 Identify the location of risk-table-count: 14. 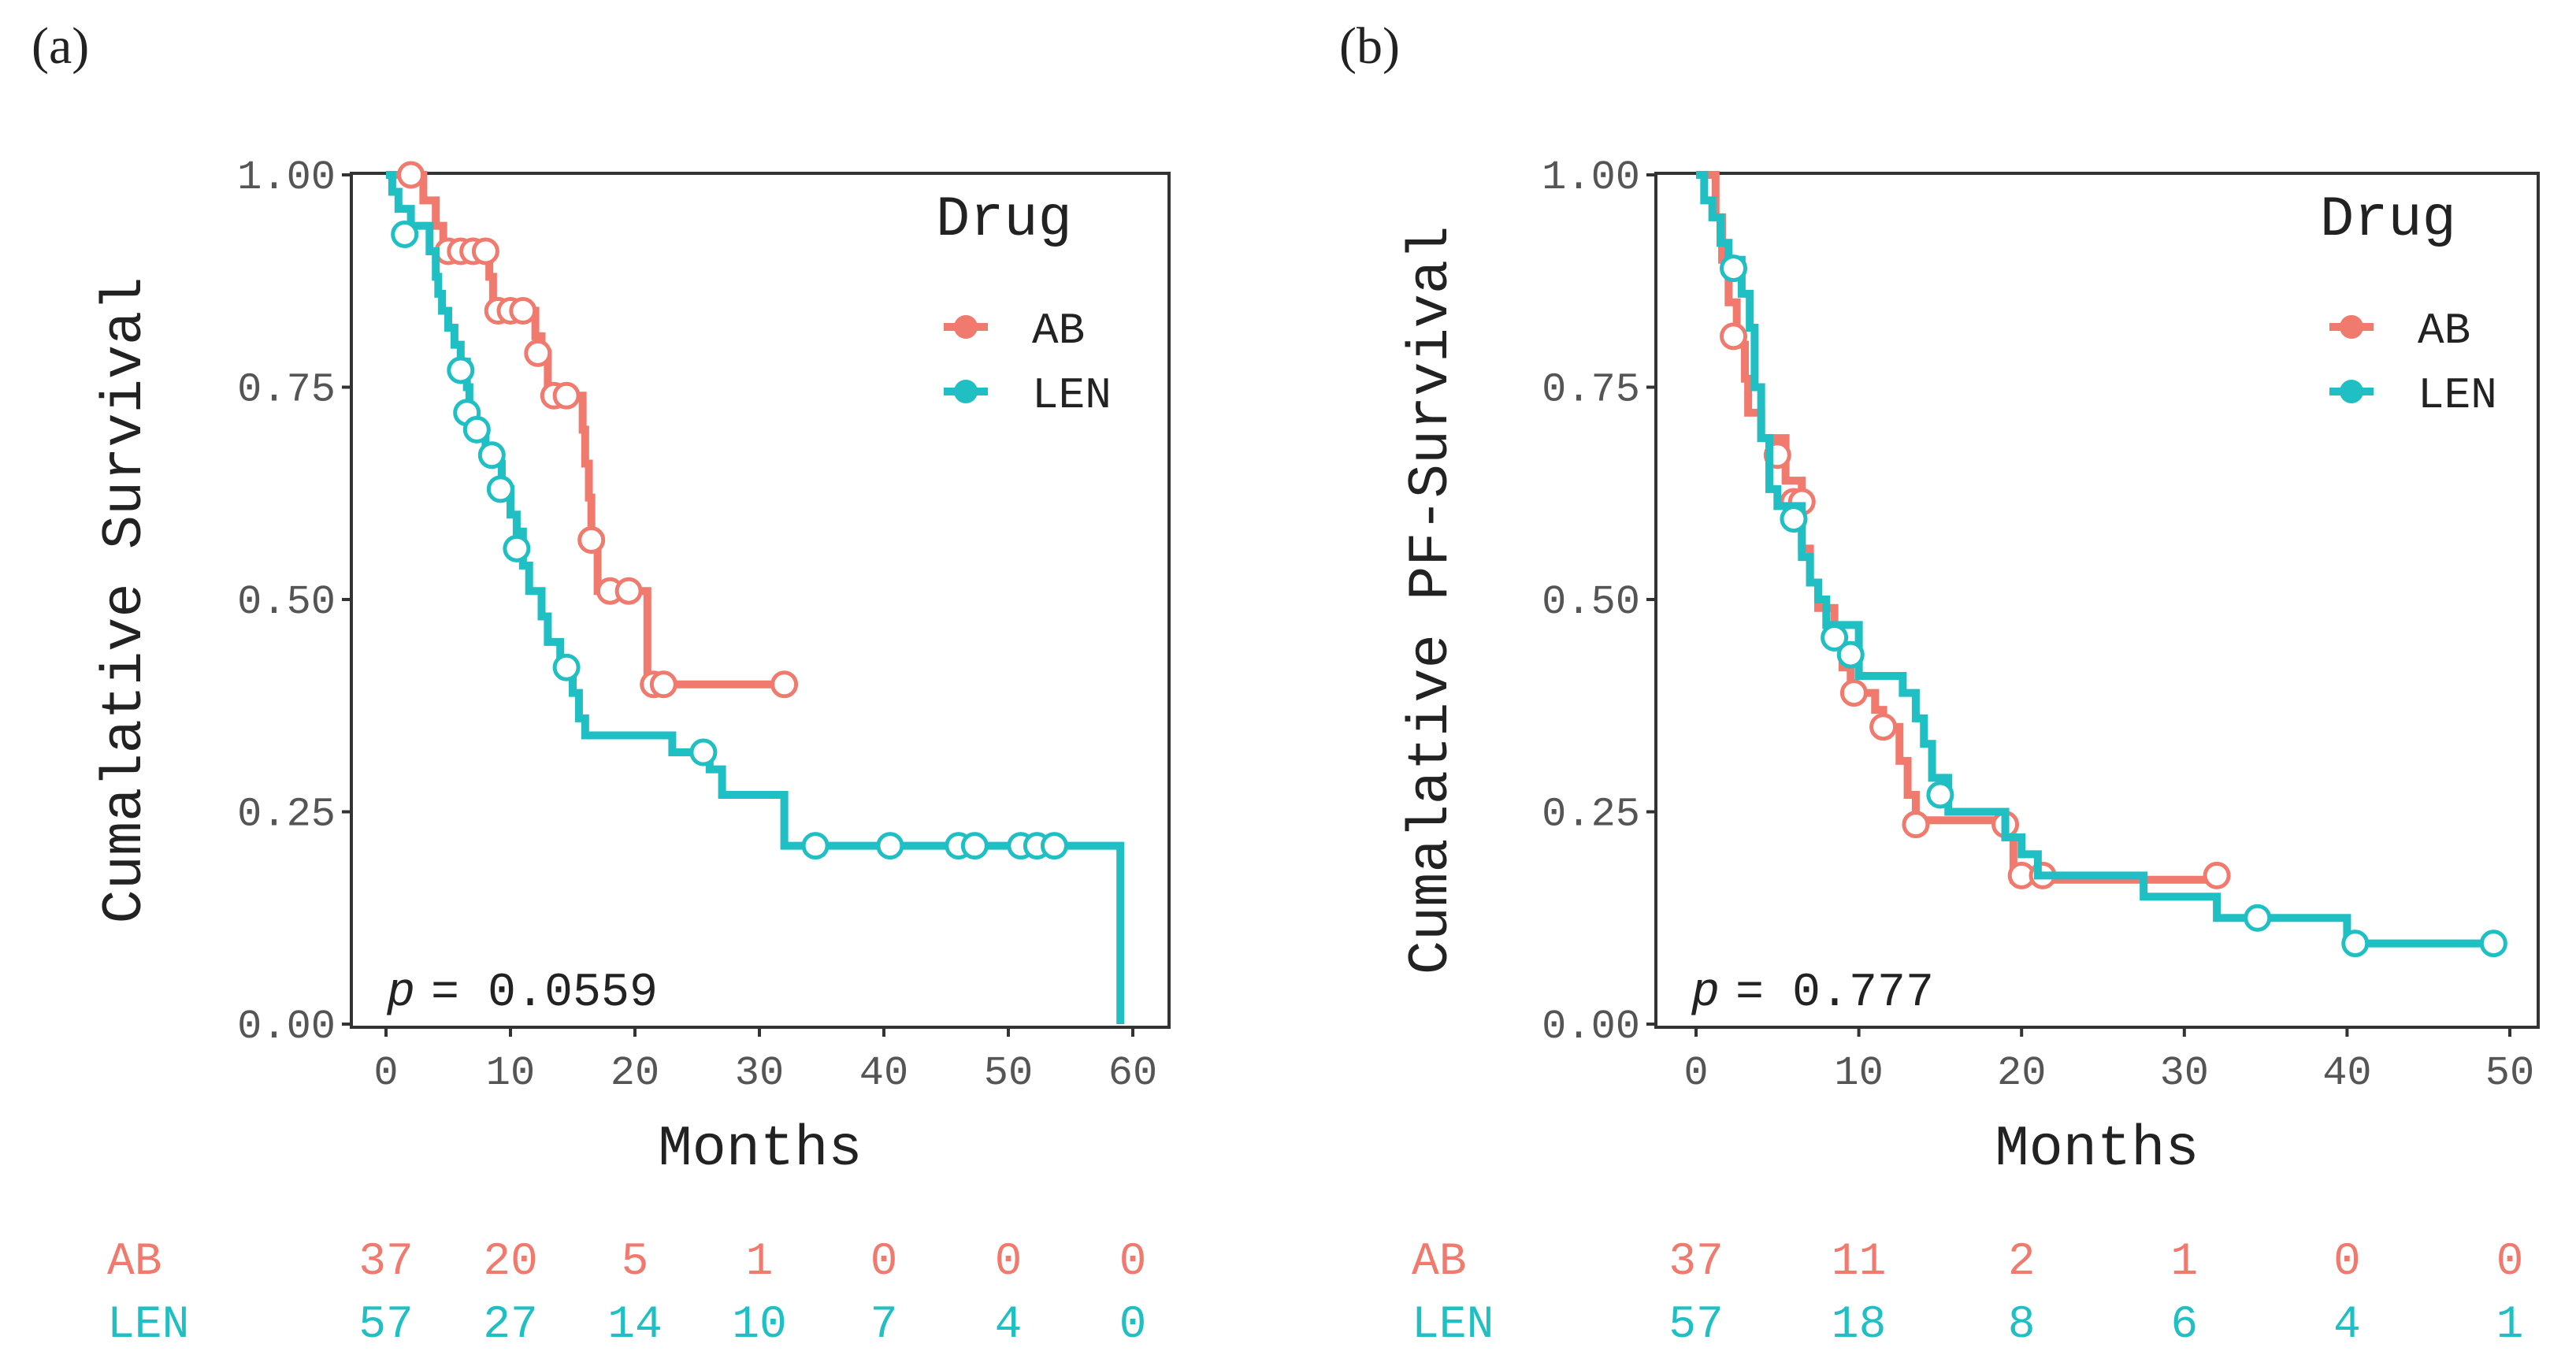
(635, 1325).